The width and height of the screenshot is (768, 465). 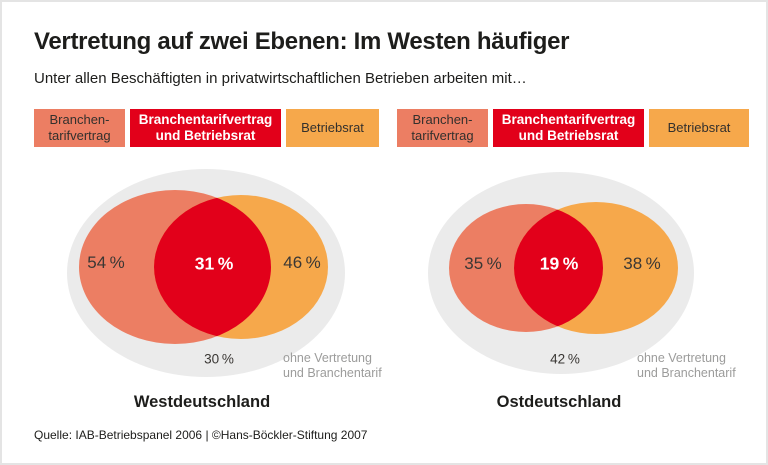 I want to click on west-both-pct: 31 %, so click(x=214, y=263).